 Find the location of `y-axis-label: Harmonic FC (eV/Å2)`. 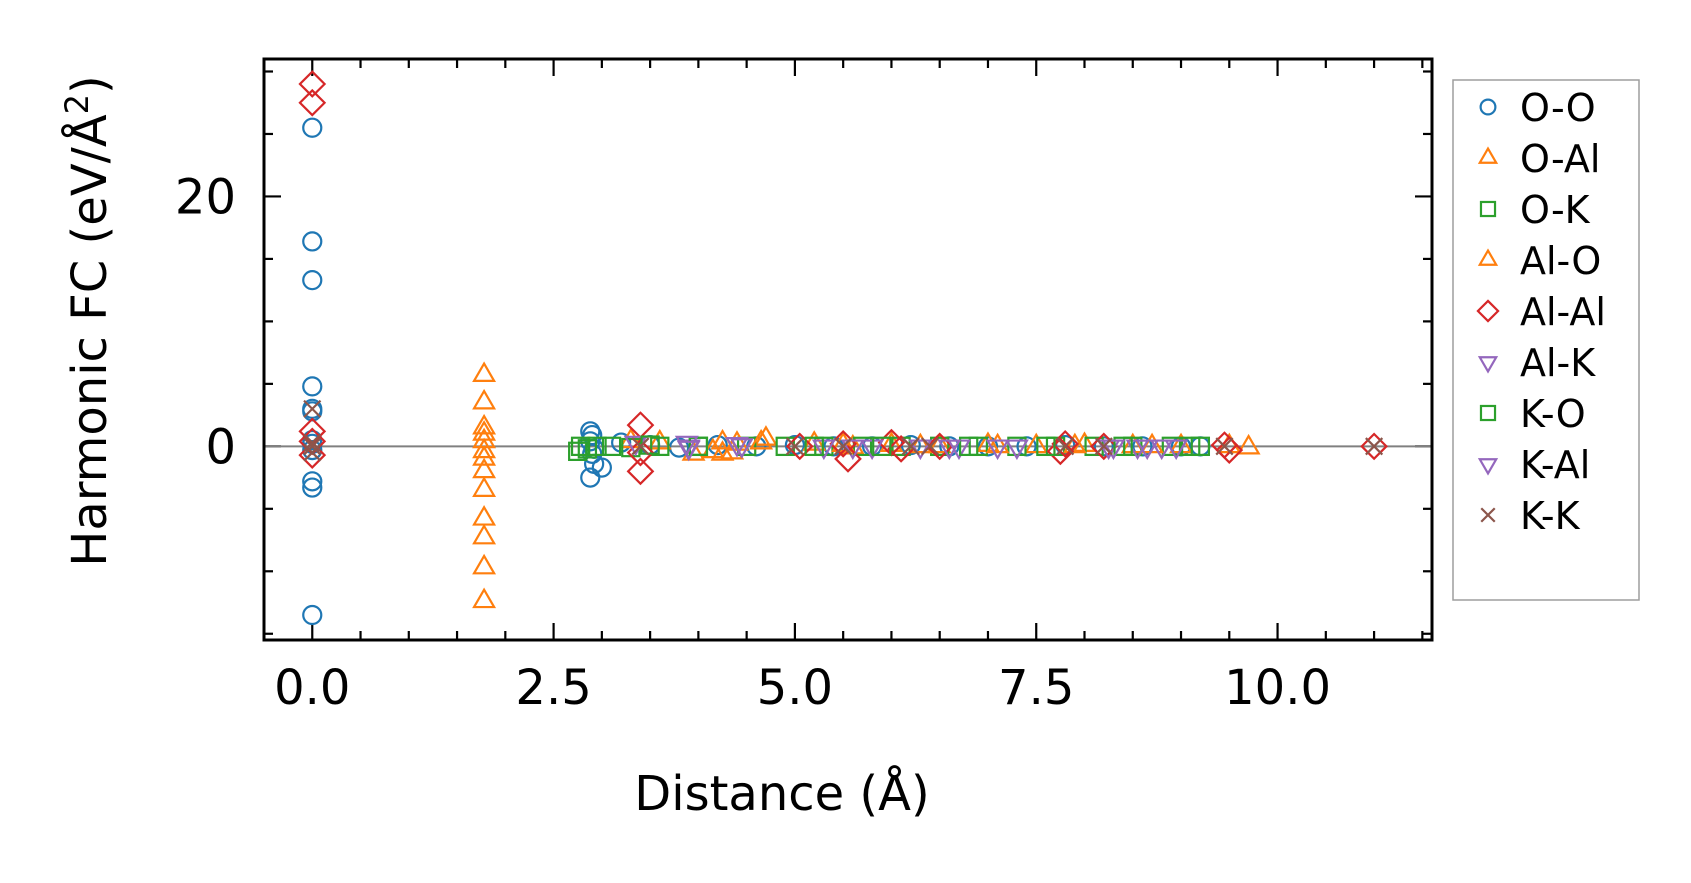

y-axis-label: Harmonic FC (eV/Å2) is located at coordinates (88, 321).